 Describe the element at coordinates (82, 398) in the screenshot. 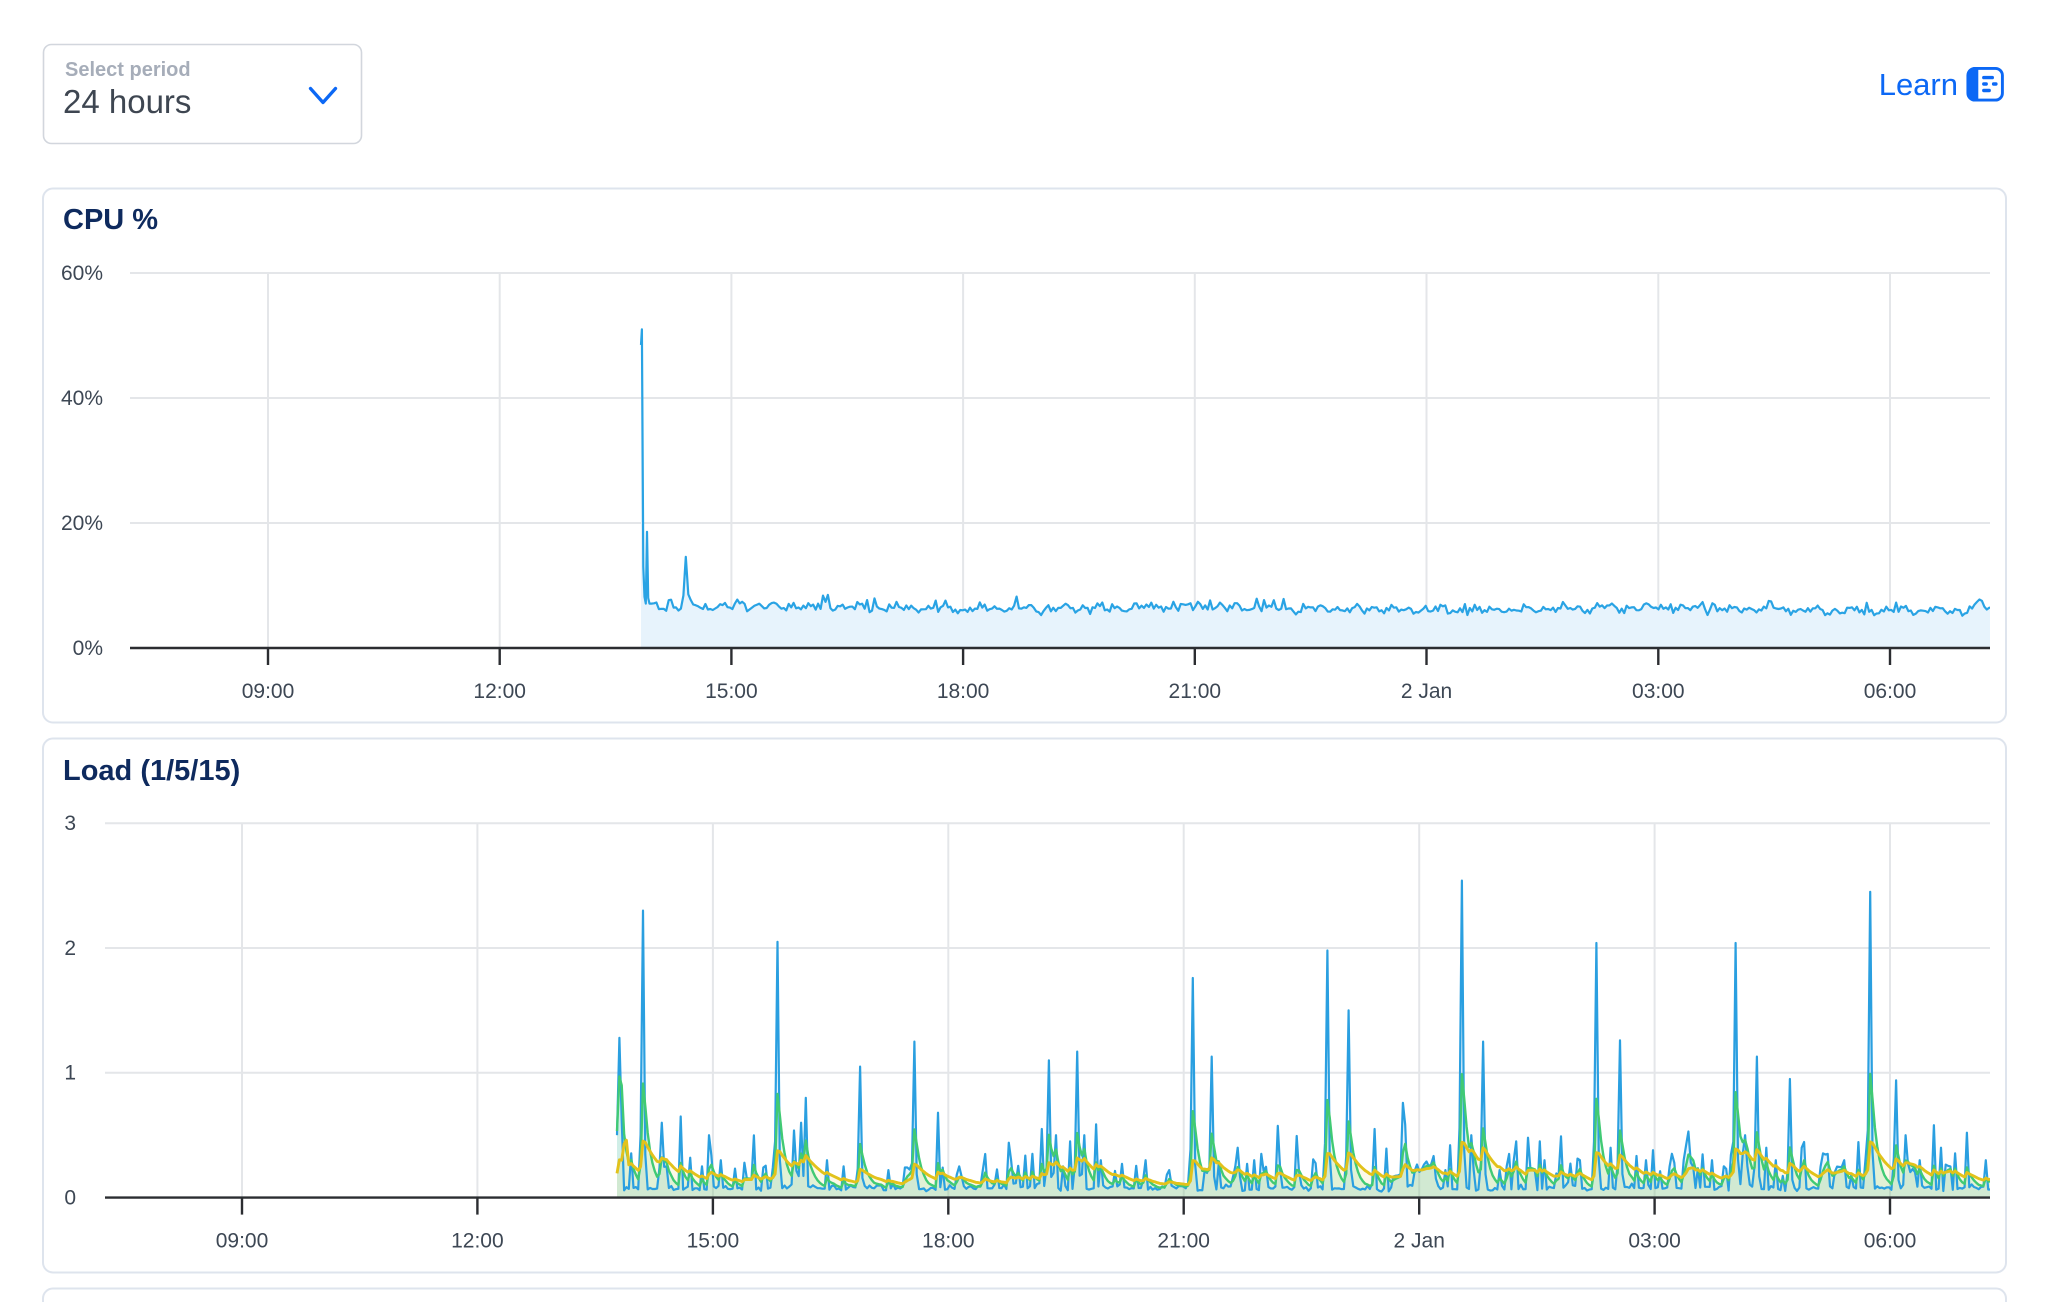

I see `svg-text: 40%` at that location.